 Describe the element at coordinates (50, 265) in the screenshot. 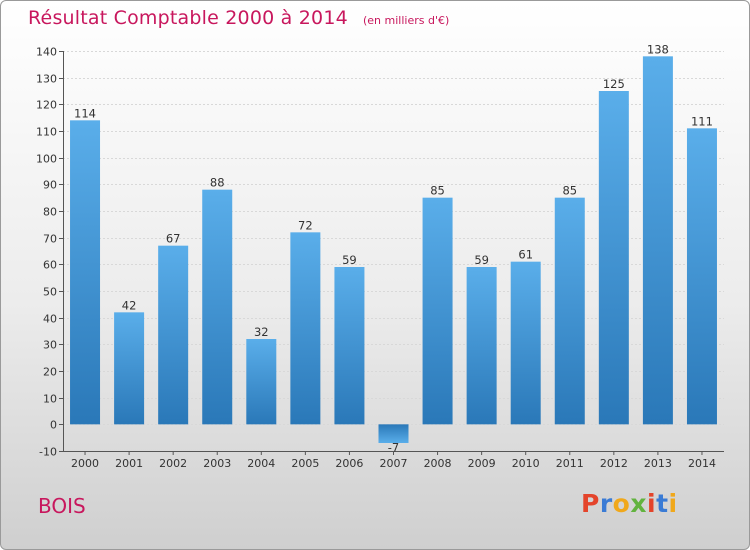

I see `y-tick-label: 60` at that location.